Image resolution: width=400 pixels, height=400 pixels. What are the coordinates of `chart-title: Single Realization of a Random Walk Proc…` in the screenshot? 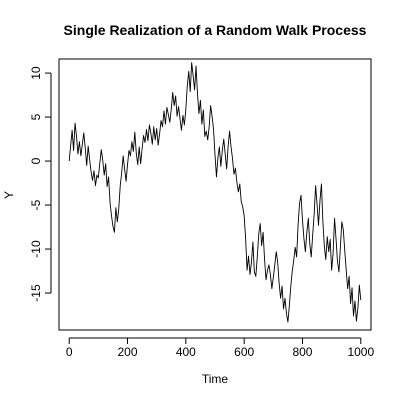 It's located at (215, 30).